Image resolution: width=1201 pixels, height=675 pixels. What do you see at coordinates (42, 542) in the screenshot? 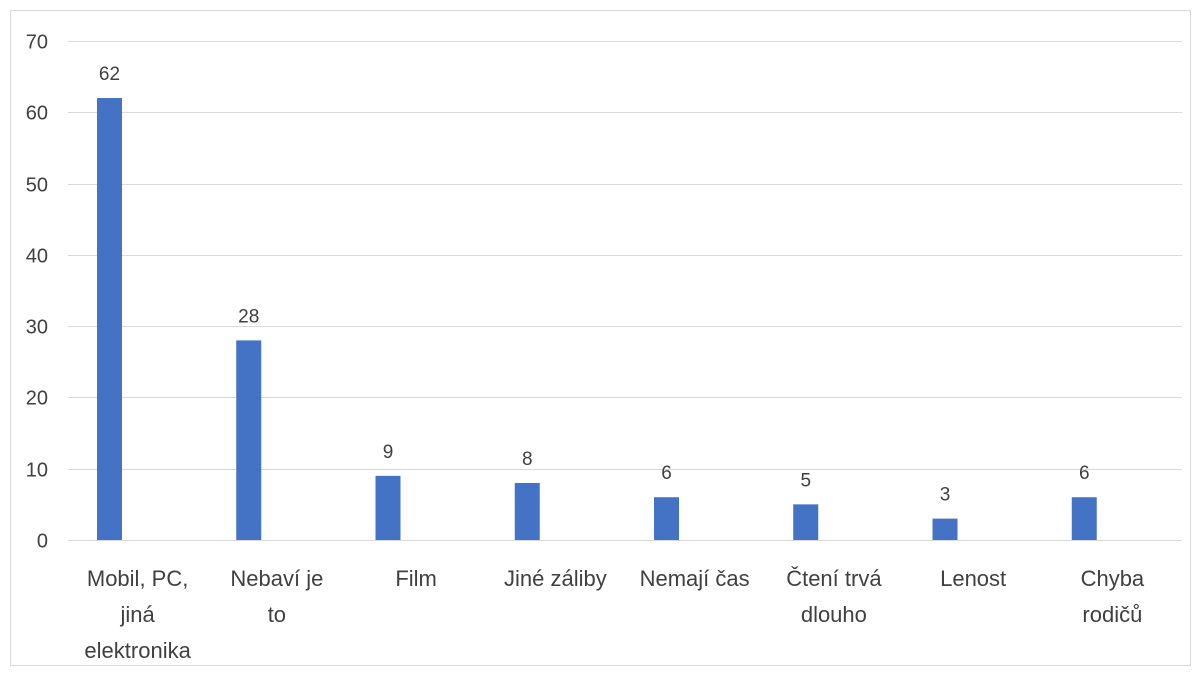
I see `y-tick-label: 0` at bounding box center [42, 542].